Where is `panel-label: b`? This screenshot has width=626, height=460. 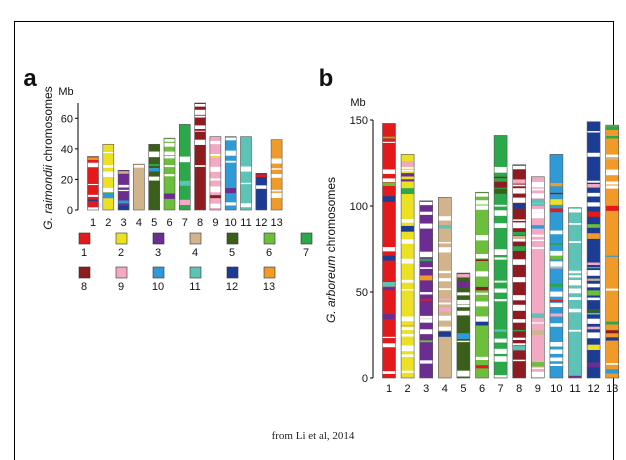 panel-label: b is located at coordinates (326, 78).